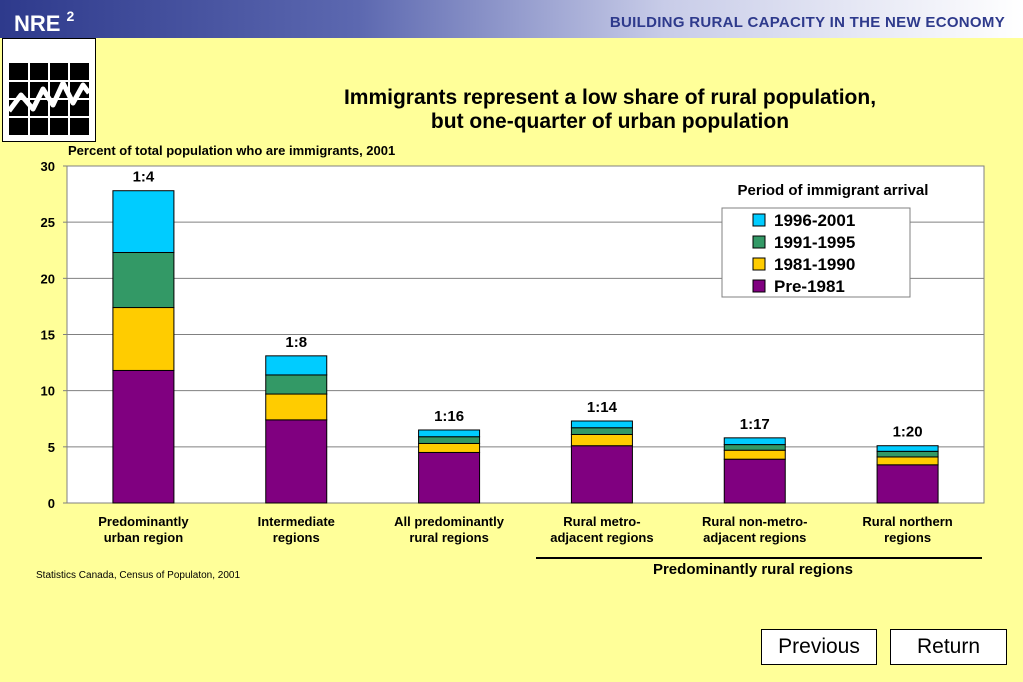 The width and height of the screenshot is (1023, 682). Describe the element at coordinates (755, 424) in the screenshot. I see `ratio-label: 1:17` at that location.